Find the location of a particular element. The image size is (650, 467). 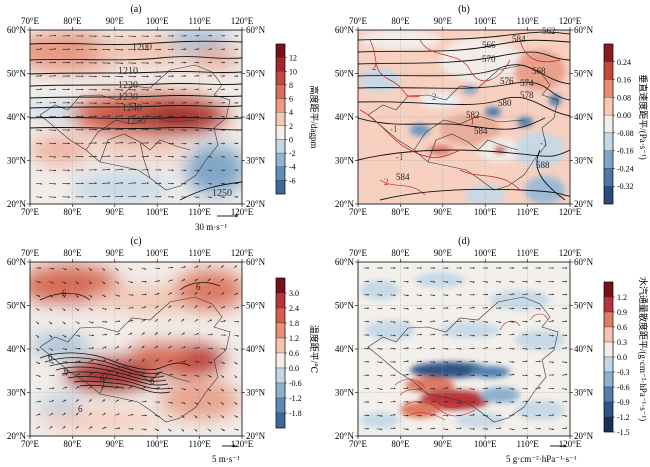

panel-b-china-border is located at coordinates (463, 127).